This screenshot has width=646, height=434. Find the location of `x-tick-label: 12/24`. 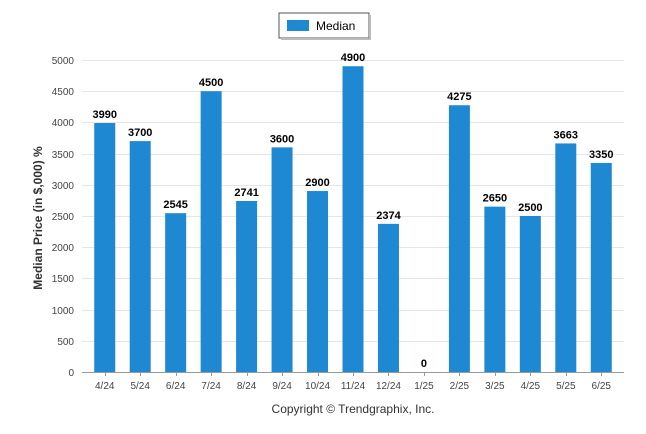

x-tick-label: 12/24 is located at coordinates (388, 386).